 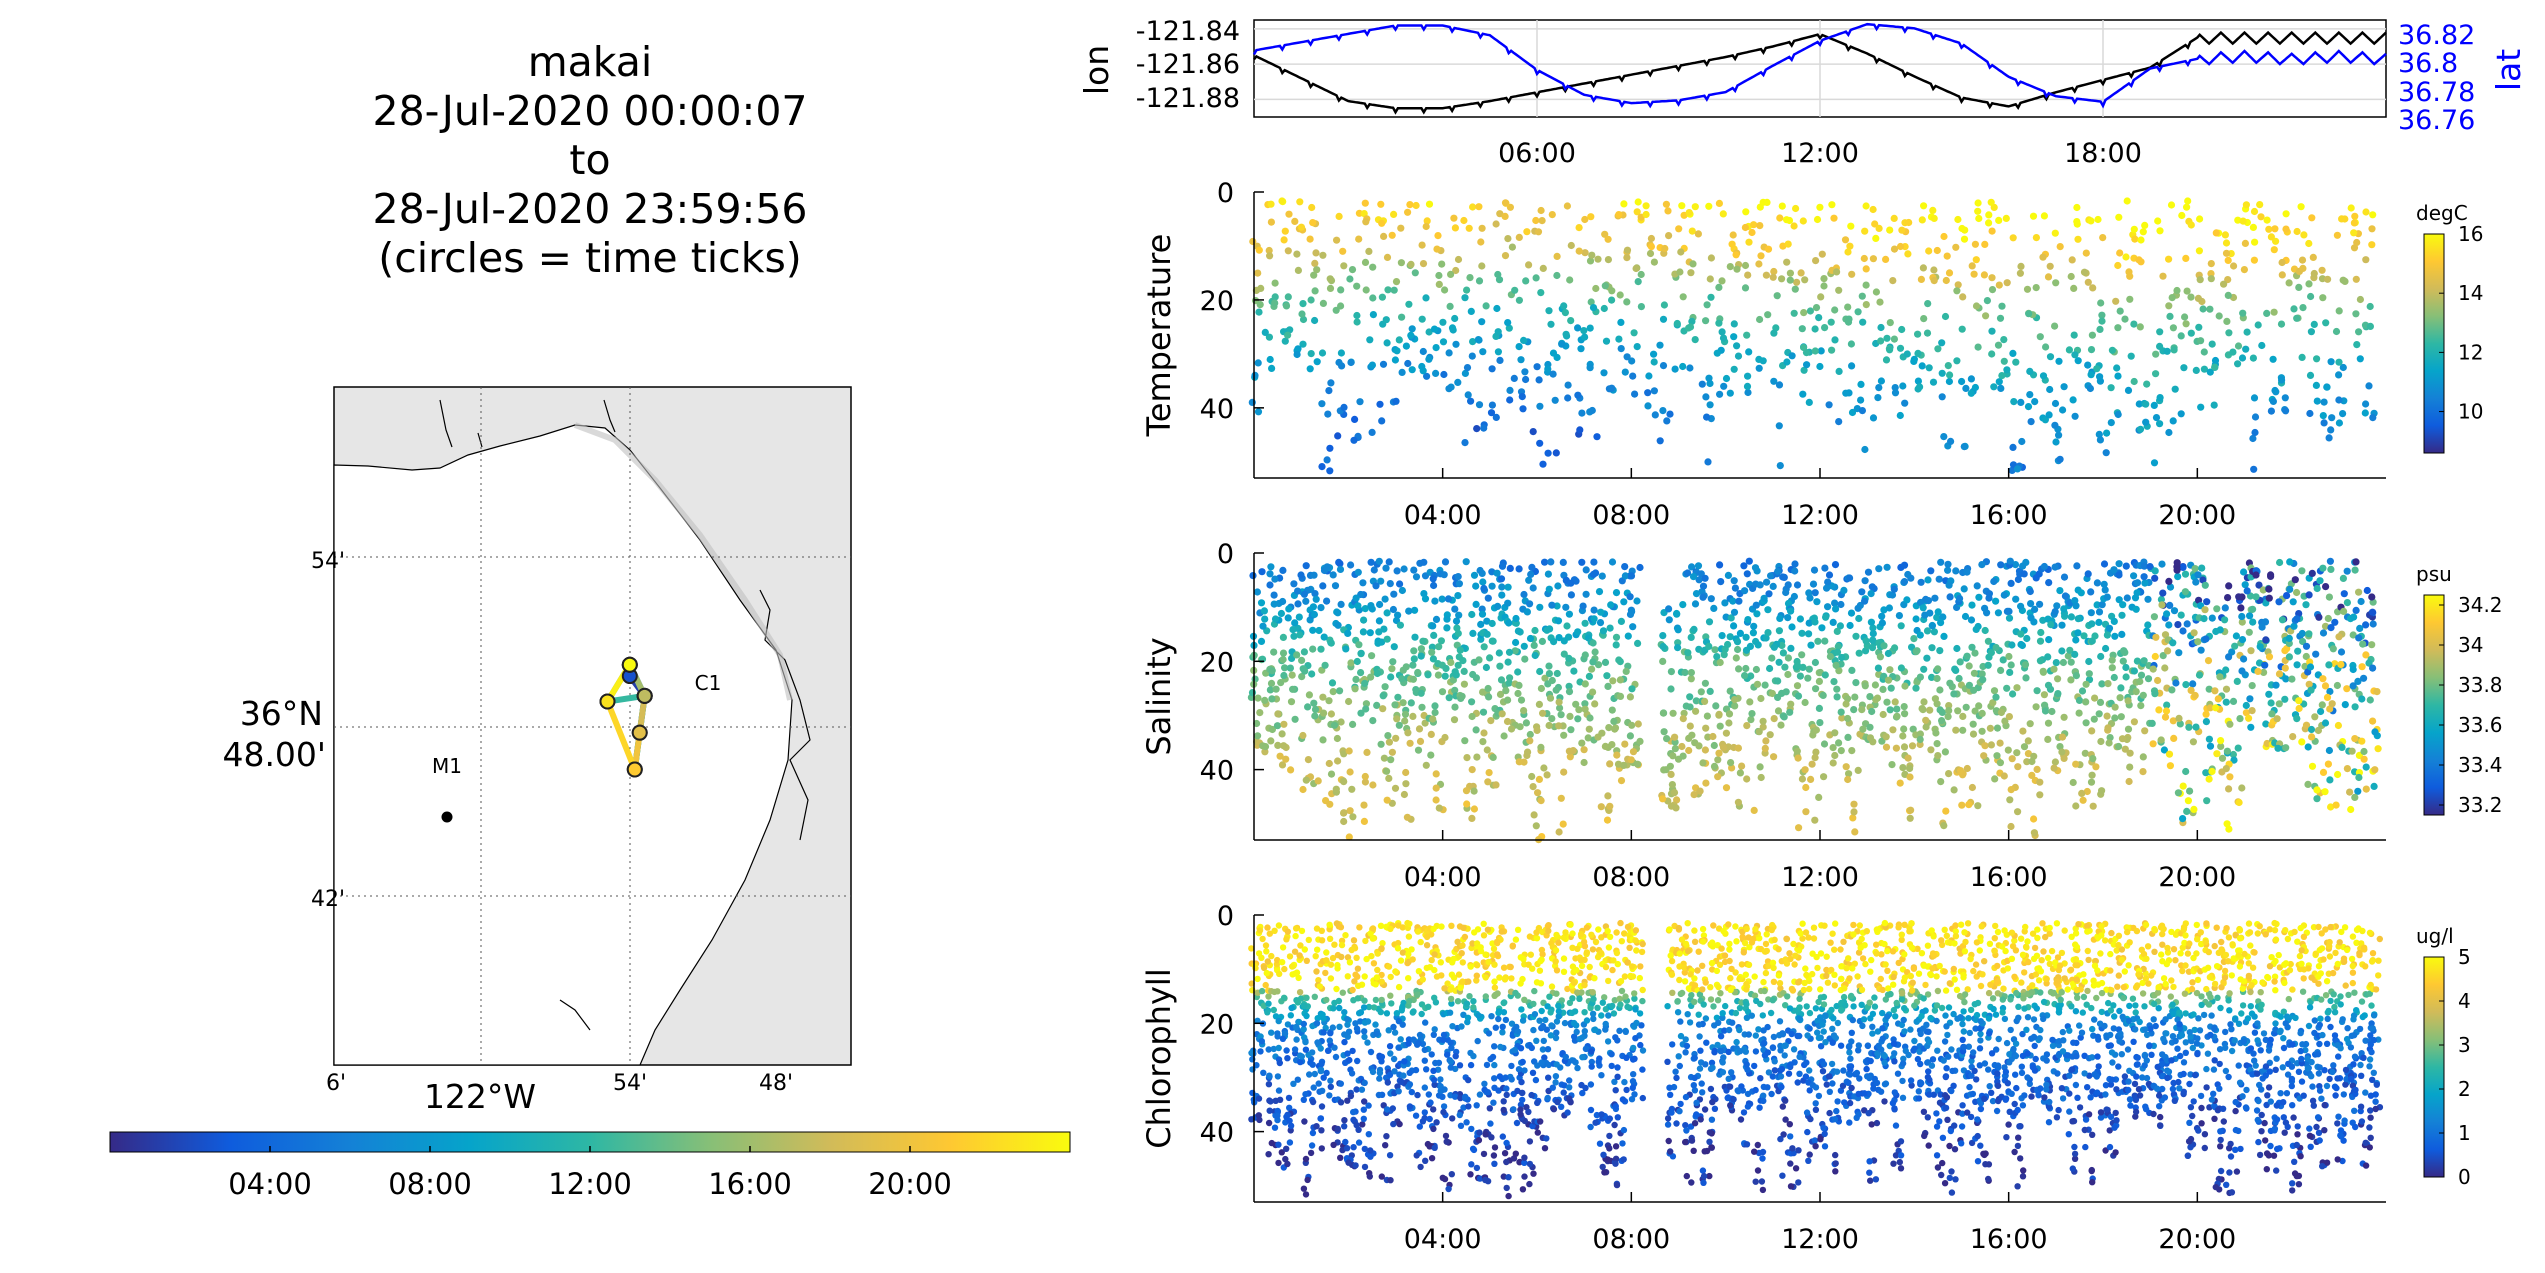 What do you see at coordinates (1537, 153) in the screenshot?
I see `position-x-tick-label: 06:00` at bounding box center [1537, 153].